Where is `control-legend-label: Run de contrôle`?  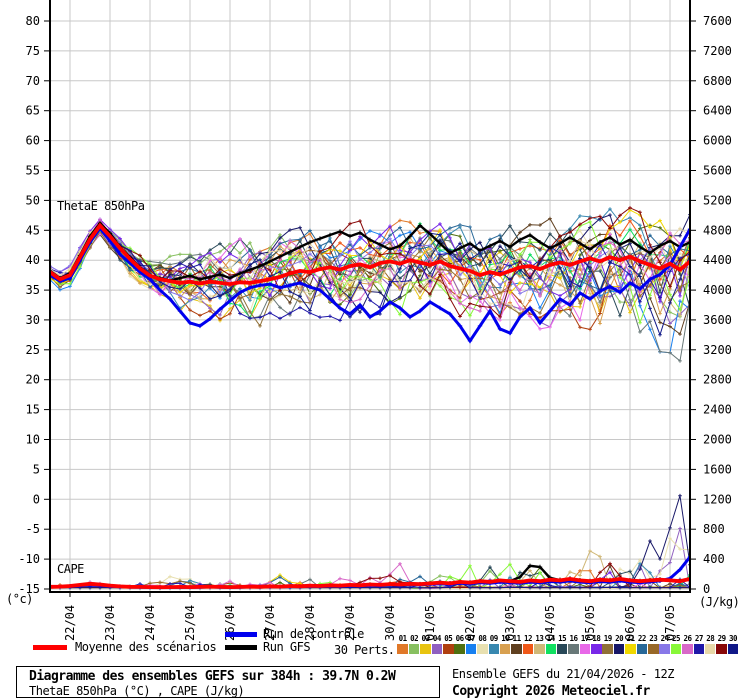
control-legend-label: Run de contrôle is located at coordinates (313, 634).